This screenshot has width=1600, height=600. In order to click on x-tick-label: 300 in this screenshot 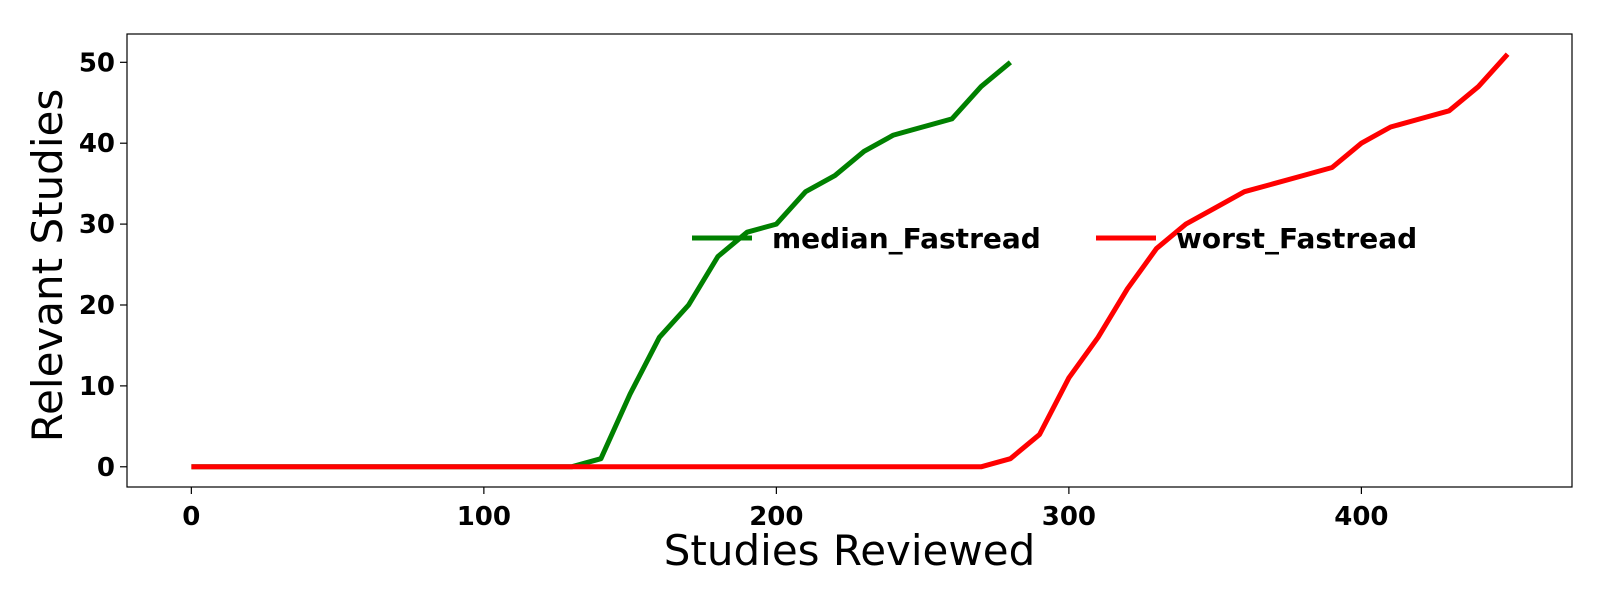, I will do `click(1069, 517)`.